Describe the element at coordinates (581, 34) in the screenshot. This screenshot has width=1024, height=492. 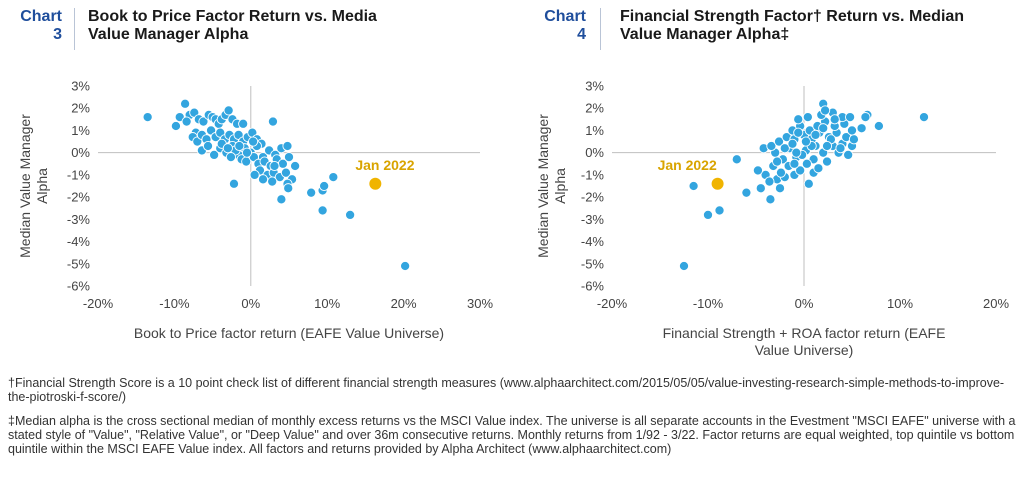
I see `chart-number-value: 4` at that location.